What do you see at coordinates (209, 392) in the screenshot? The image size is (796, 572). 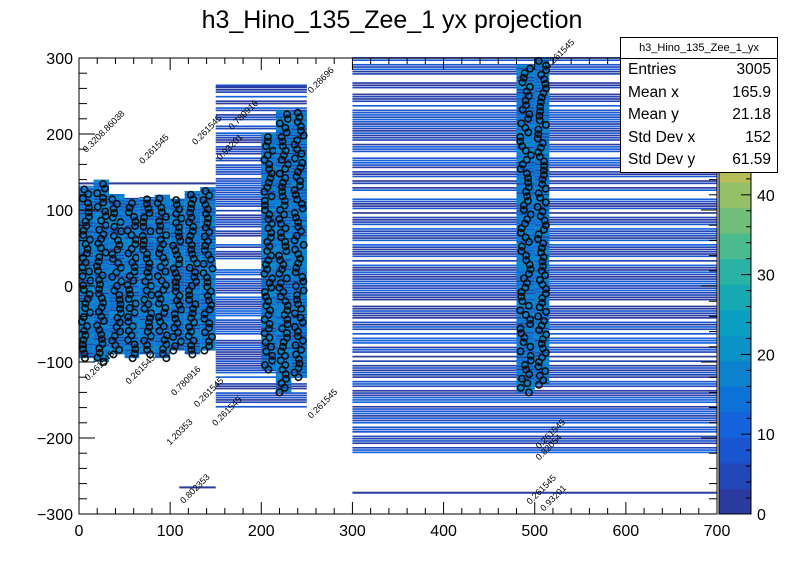 I see `bin-value-label: 0.261545` at bounding box center [209, 392].